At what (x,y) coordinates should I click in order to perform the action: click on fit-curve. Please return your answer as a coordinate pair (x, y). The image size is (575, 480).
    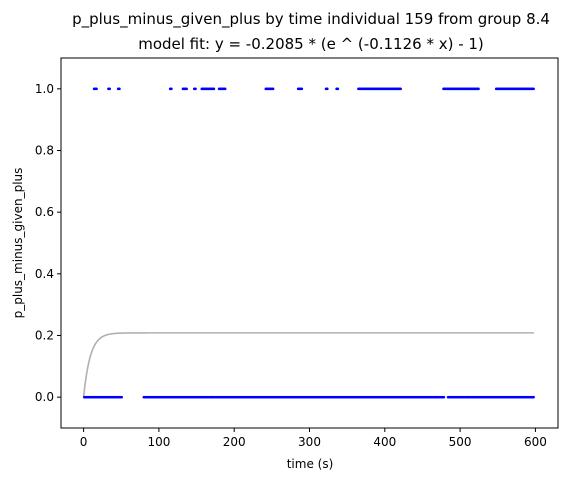
    Looking at the image, I should click on (309, 365).